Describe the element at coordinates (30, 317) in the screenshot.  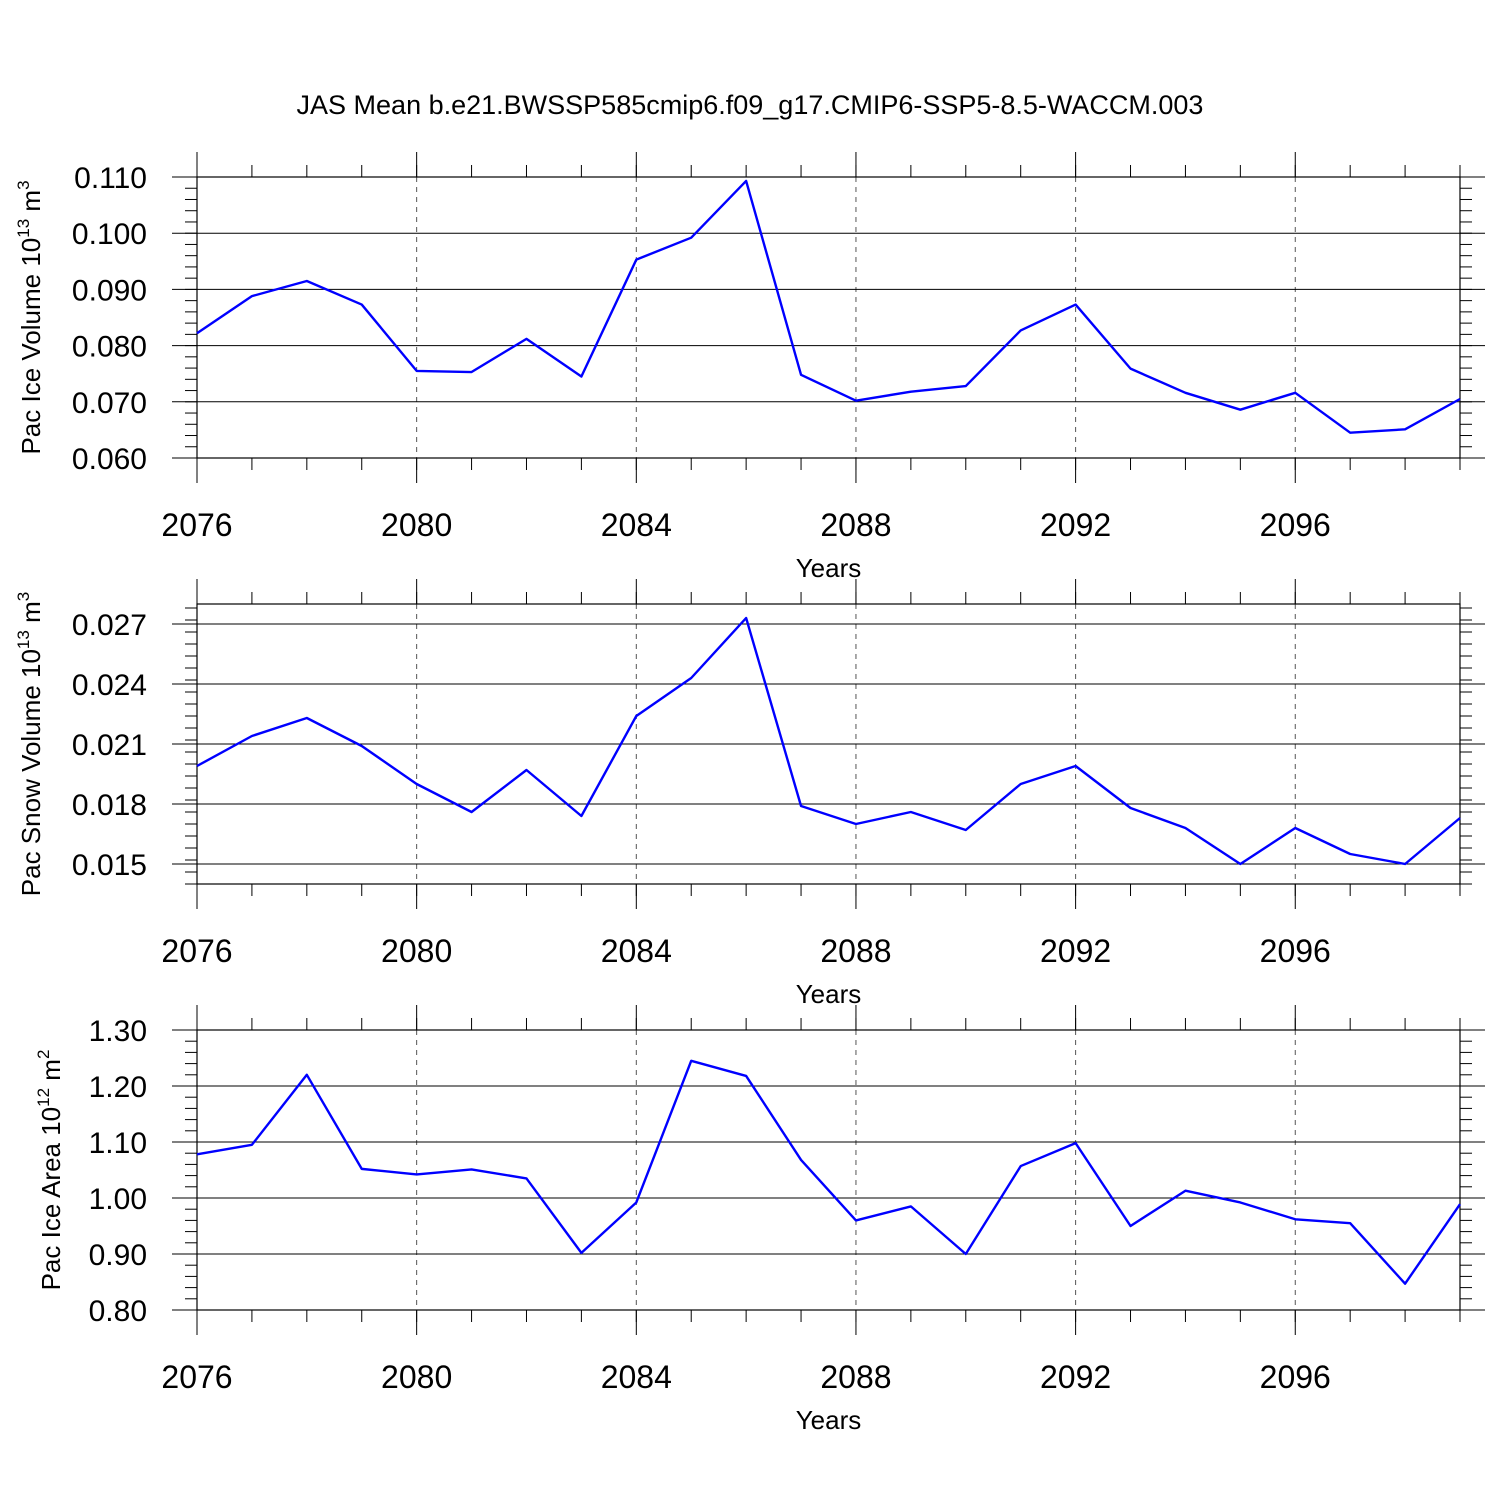
I see `y-axis-label: Pac Ice Volume 1013 m3` at that location.